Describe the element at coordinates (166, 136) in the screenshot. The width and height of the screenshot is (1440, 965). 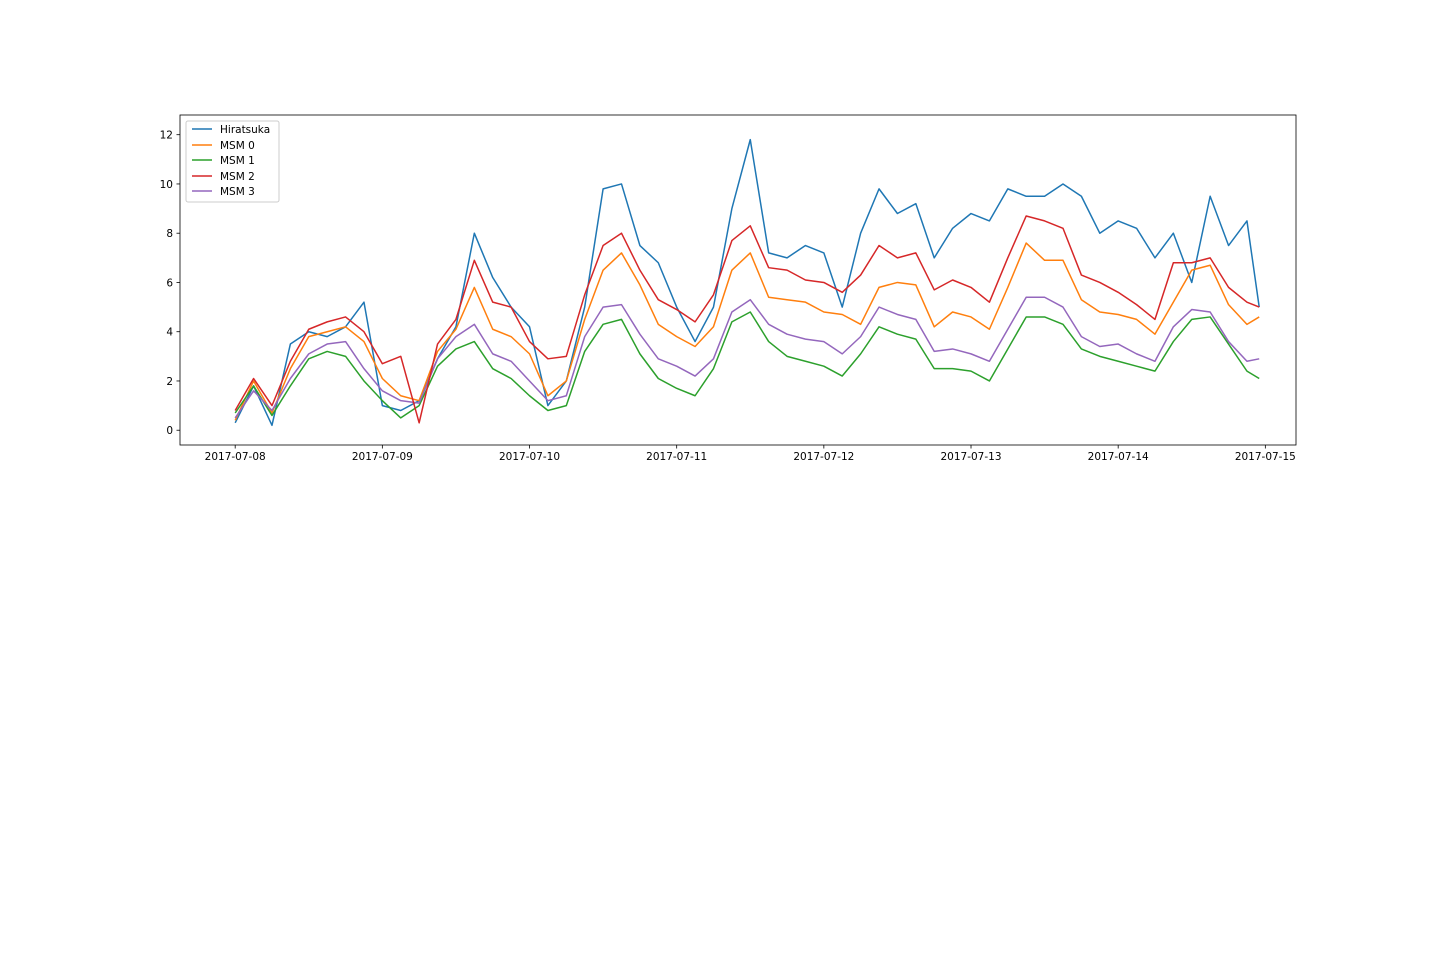
I see `y-tick-label: 12` at that location.